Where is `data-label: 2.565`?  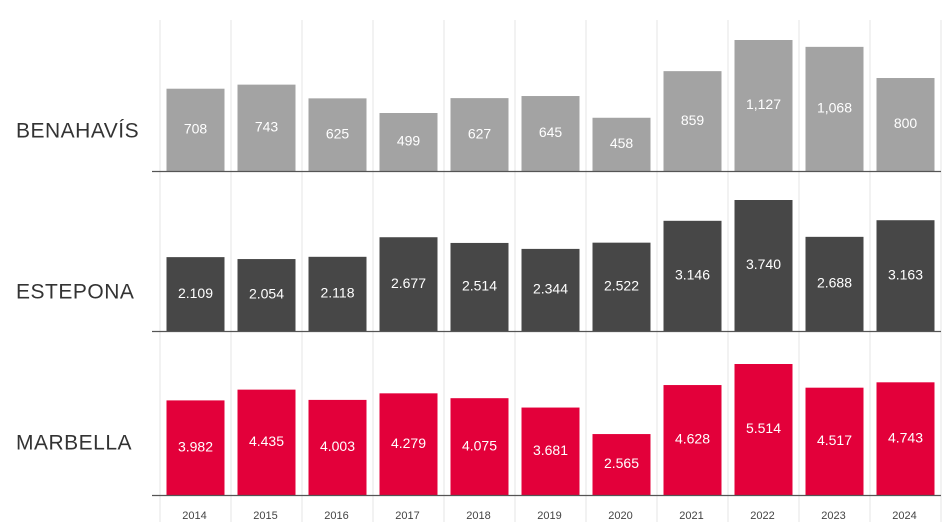 data-label: 2.565 is located at coordinates (621, 463).